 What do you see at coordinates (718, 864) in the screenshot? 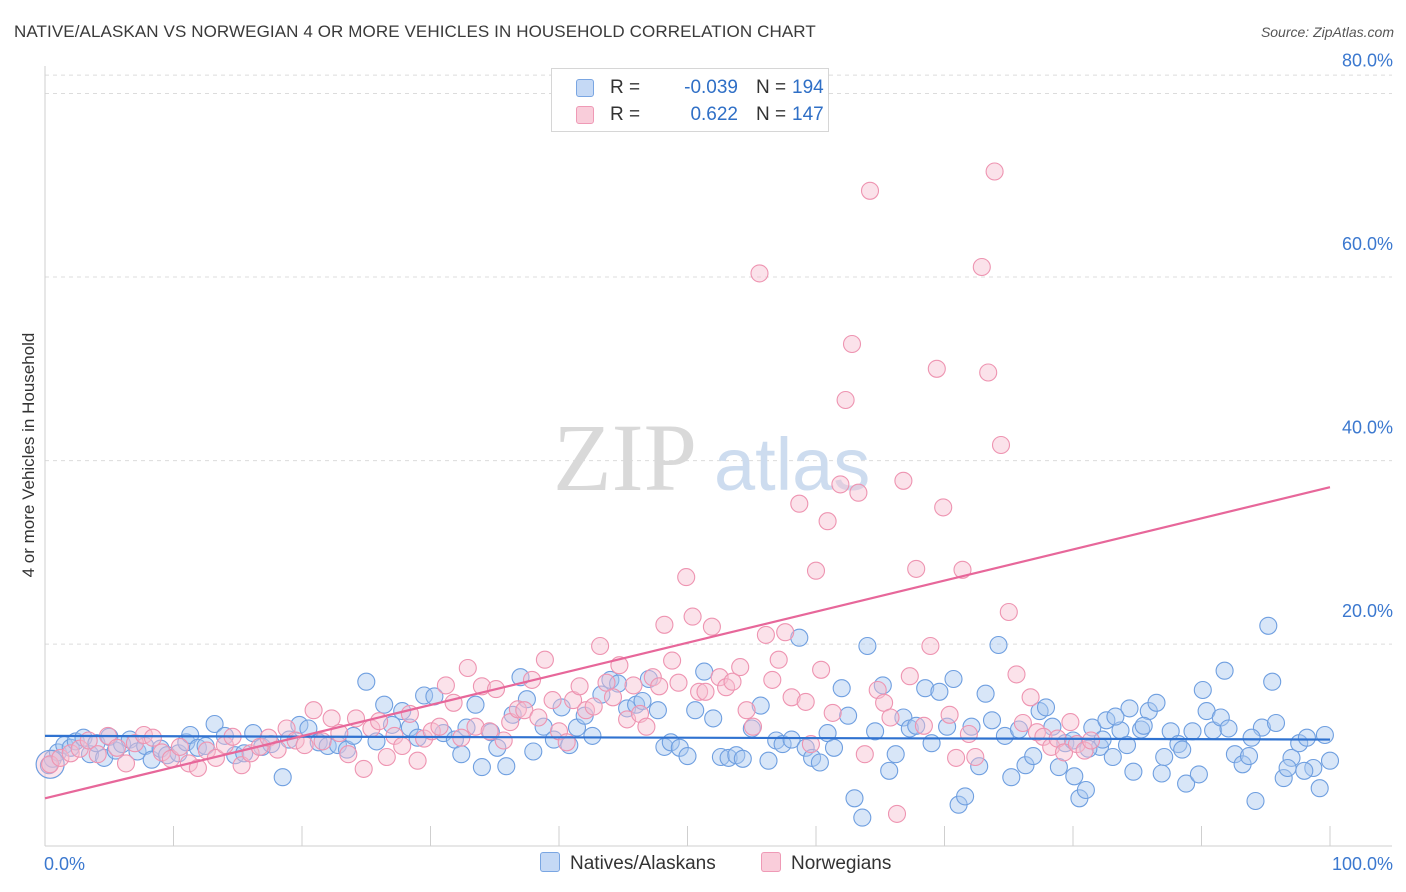
I see `x-tick-labels: 0.0% 100.0%` at bounding box center [718, 864].